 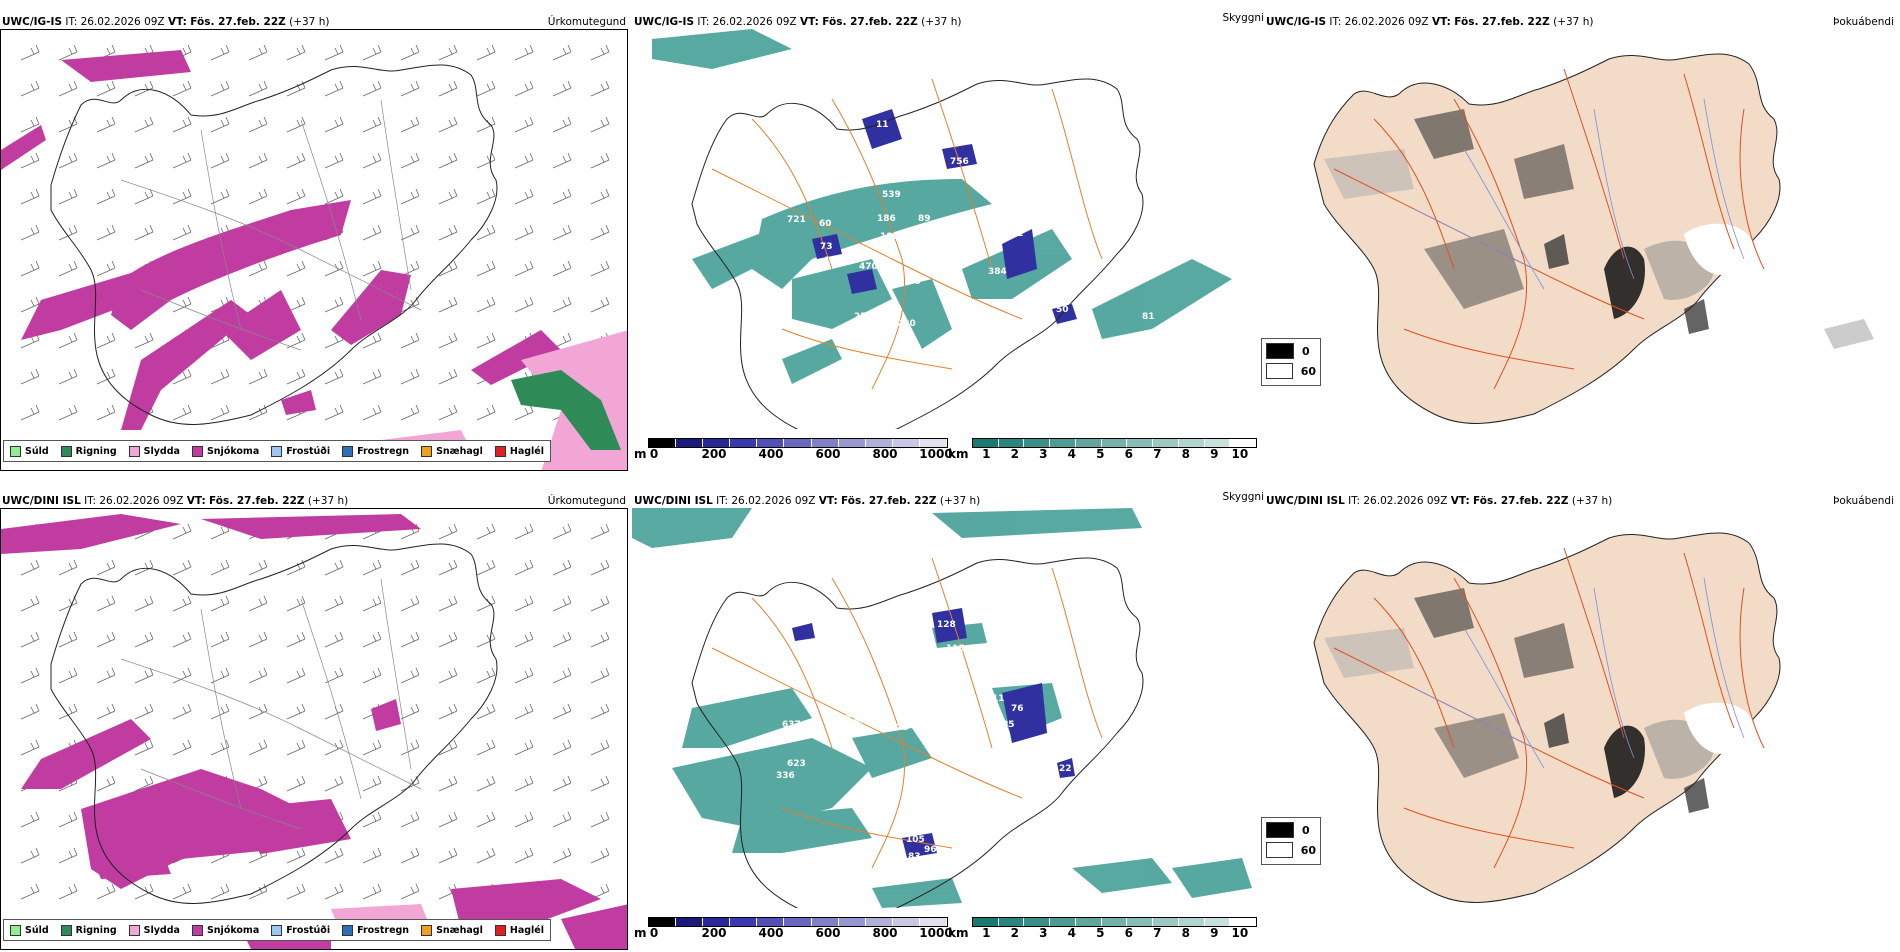 I want to click on ceiling-label: 50, so click(x=1062, y=310).